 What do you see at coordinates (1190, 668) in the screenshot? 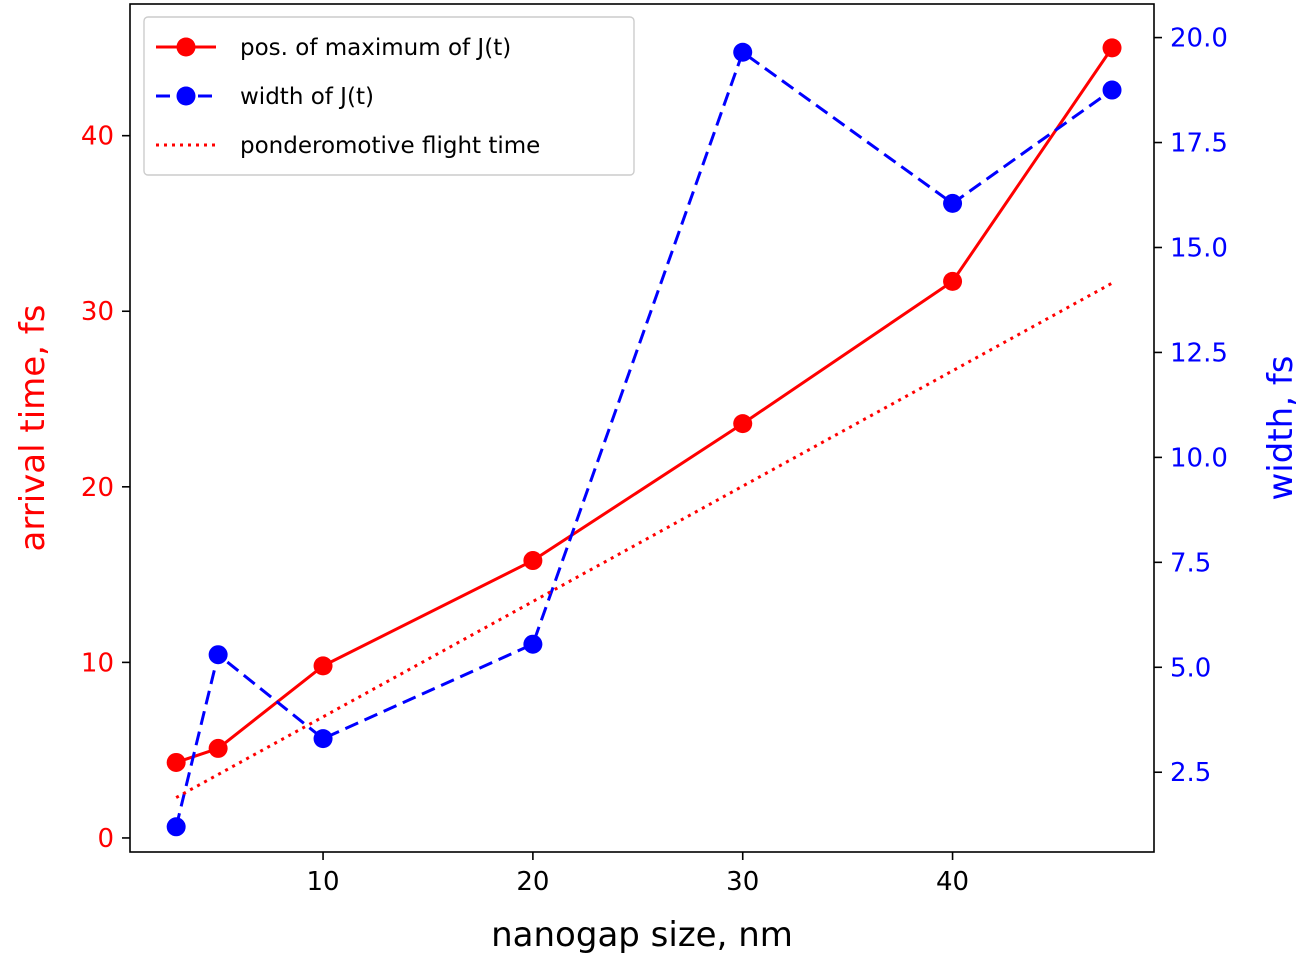
I see `y-right-tick-label: 5.0` at bounding box center [1190, 668].